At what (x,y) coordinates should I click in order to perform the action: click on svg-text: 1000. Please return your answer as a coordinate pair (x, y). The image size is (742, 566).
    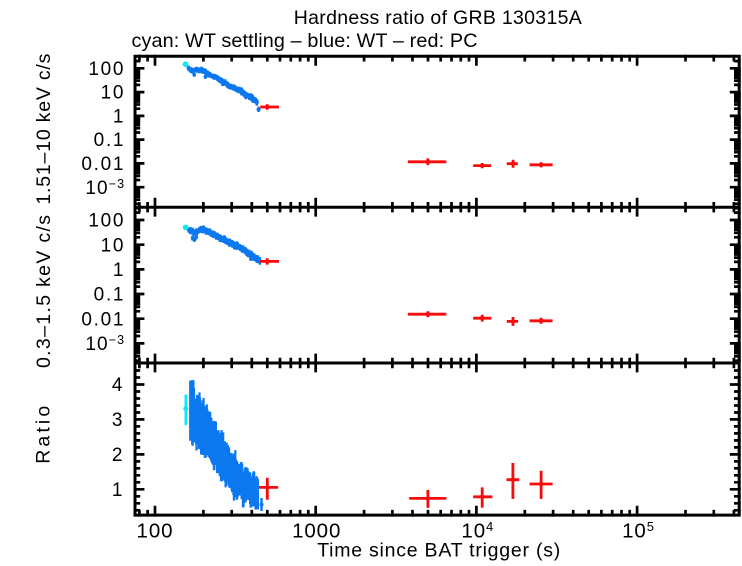
    Looking at the image, I should click on (316, 531).